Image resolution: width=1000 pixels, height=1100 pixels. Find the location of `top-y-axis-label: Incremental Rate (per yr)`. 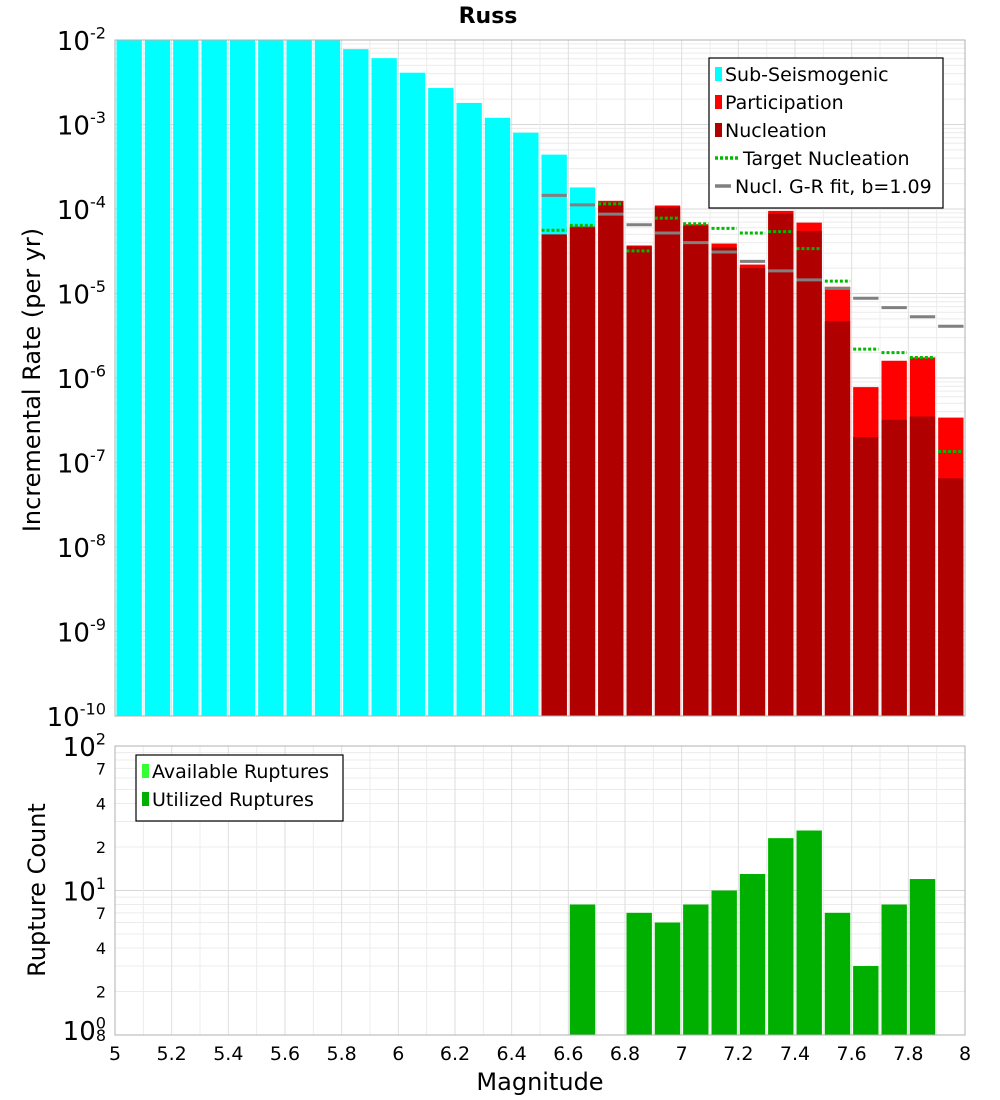

top-y-axis-label: Incremental Rate (per yr) is located at coordinates (32, 380).